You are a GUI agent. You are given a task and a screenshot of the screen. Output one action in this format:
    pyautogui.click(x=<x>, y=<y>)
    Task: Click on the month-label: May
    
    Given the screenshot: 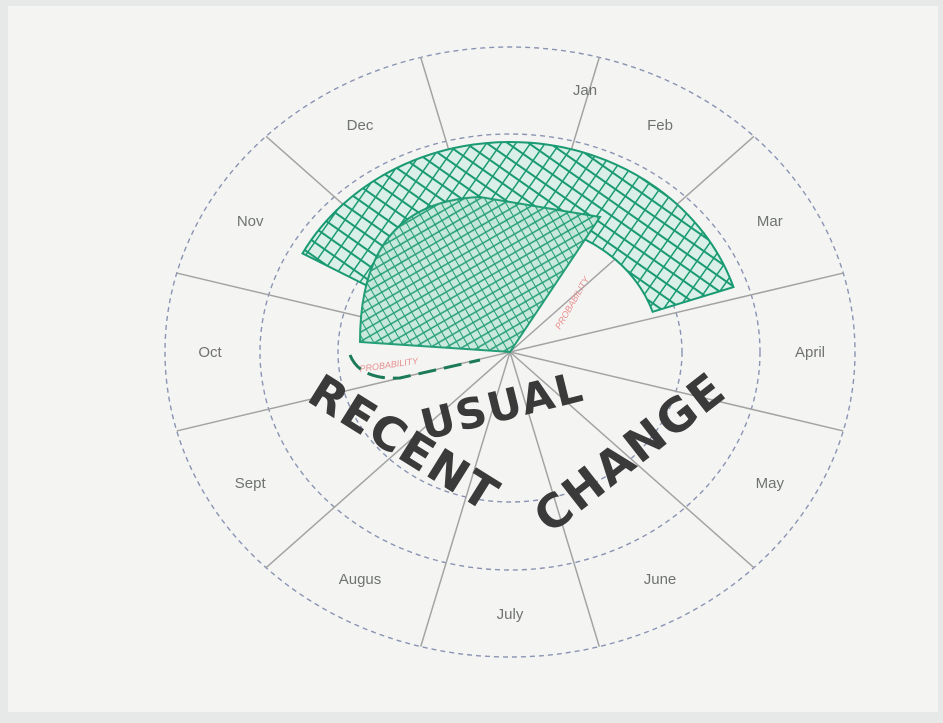 What is the action you would take?
    pyautogui.click(x=770, y=483)
    